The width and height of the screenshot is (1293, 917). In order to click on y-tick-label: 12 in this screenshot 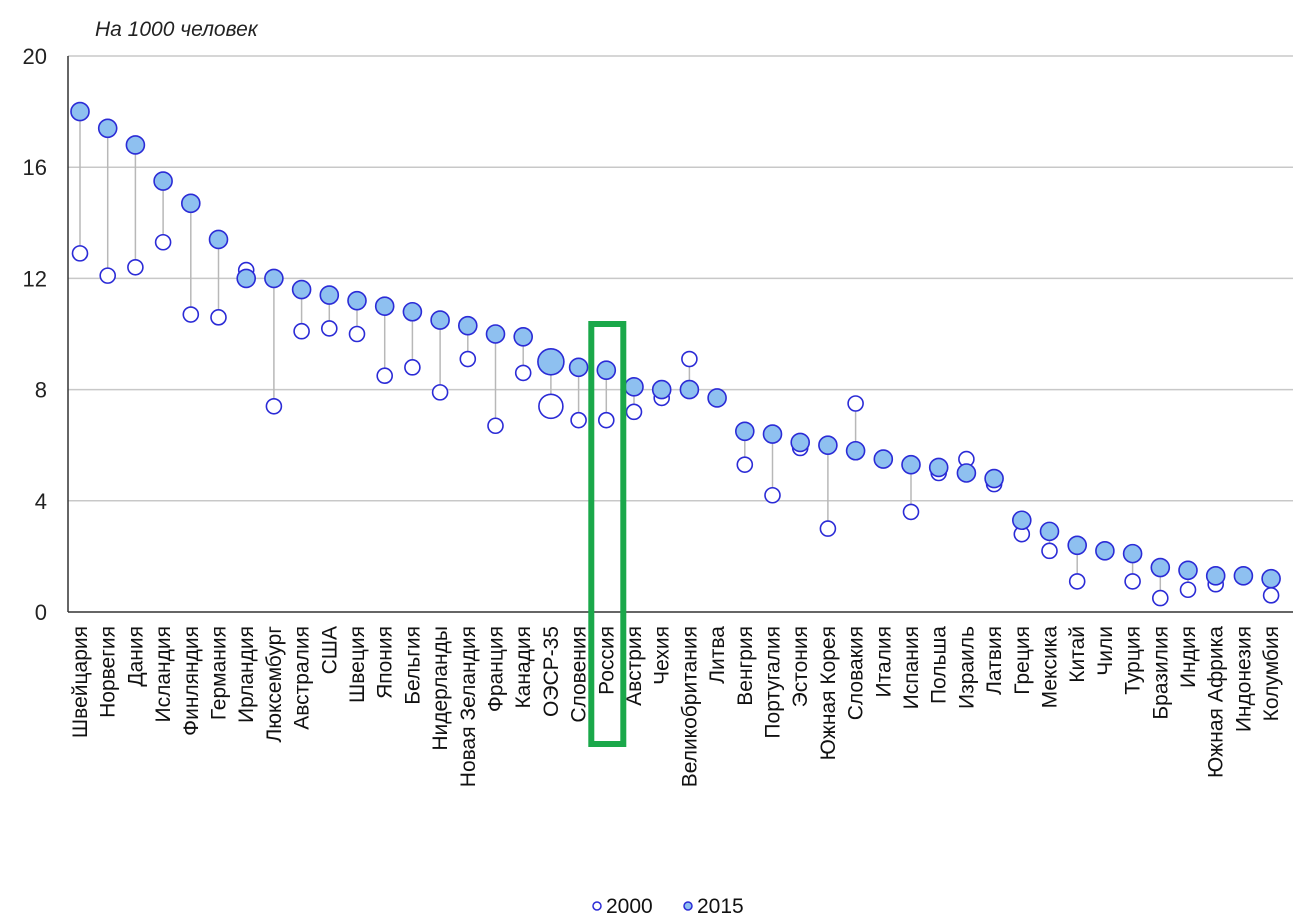, I will do `click(35, 278)`.